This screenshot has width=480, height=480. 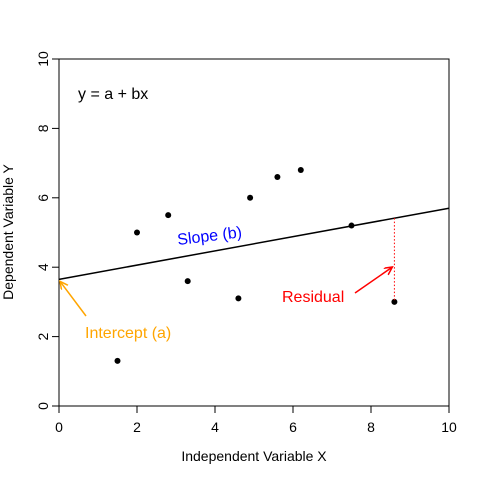 What do you see at coordinates (47, 230) in the screenshot?
I see `y-axis-ticks: 0 2 4 6 8 10` at bounding box center [47, 230].